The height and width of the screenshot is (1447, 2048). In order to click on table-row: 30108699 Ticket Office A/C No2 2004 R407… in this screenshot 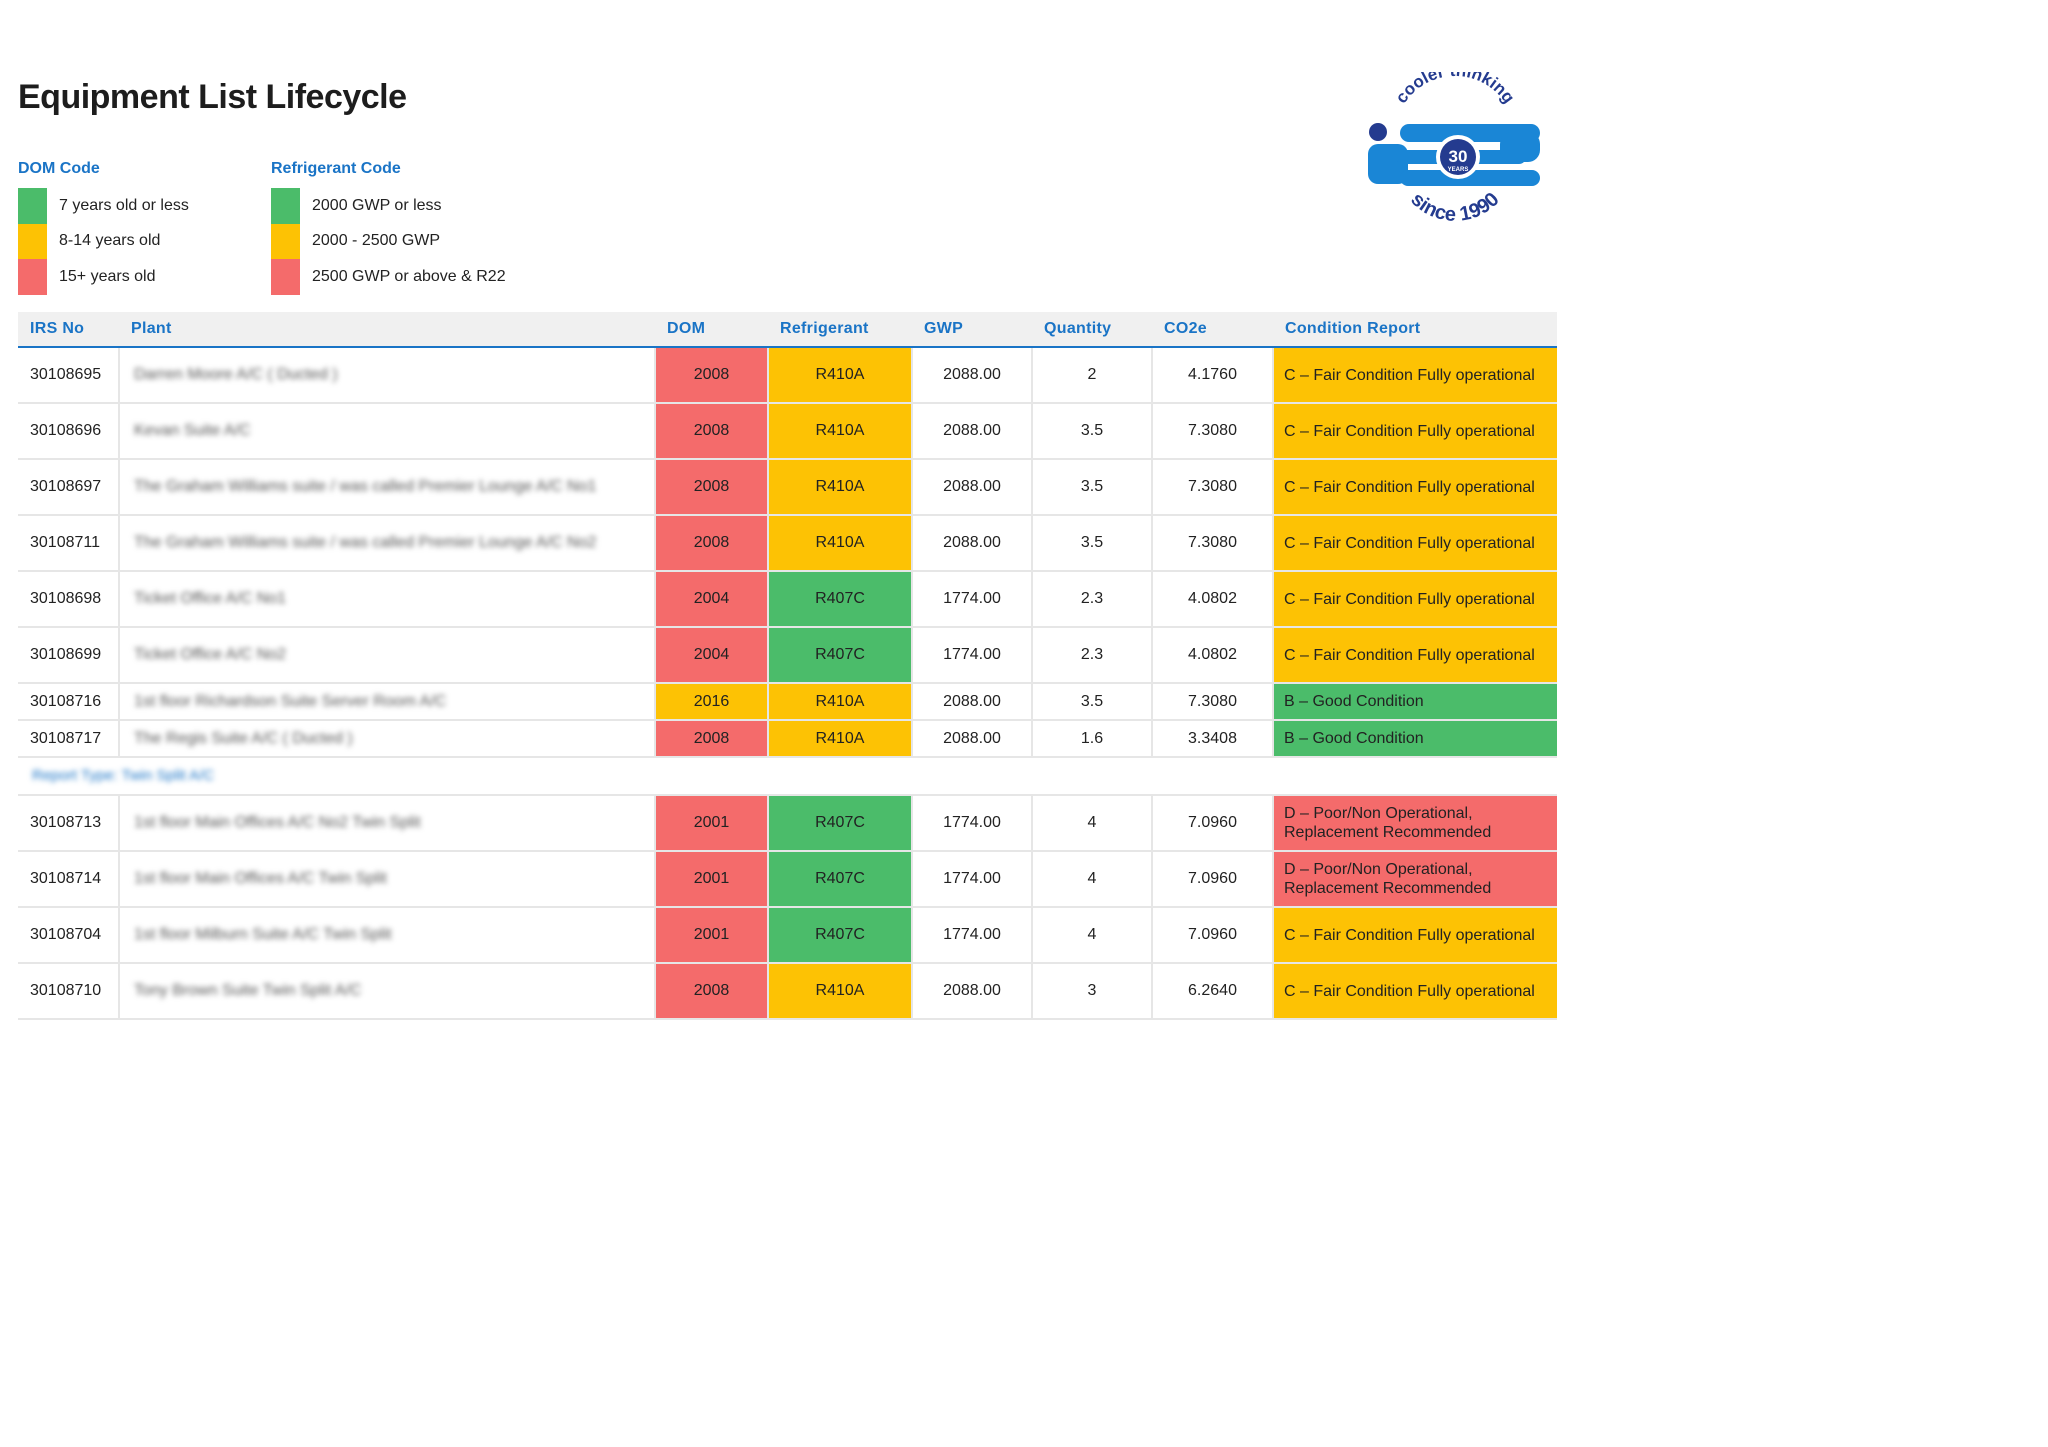, I will do `click(787, 655)`.